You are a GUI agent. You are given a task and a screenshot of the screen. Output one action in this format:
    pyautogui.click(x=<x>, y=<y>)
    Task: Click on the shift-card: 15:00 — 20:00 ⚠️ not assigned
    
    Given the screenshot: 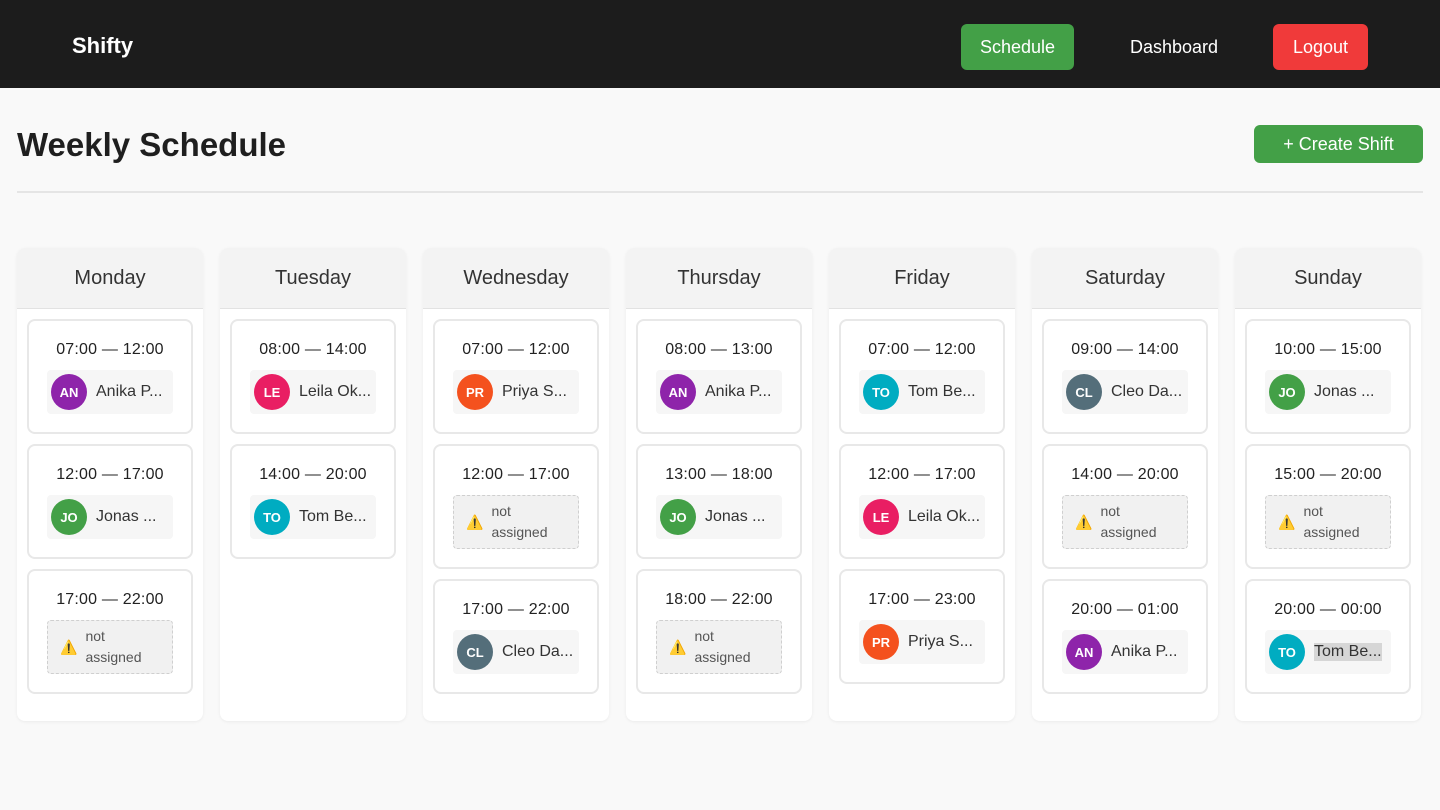 What is the action you would take?
    pyautogui.click(x=1328, y=506)
    